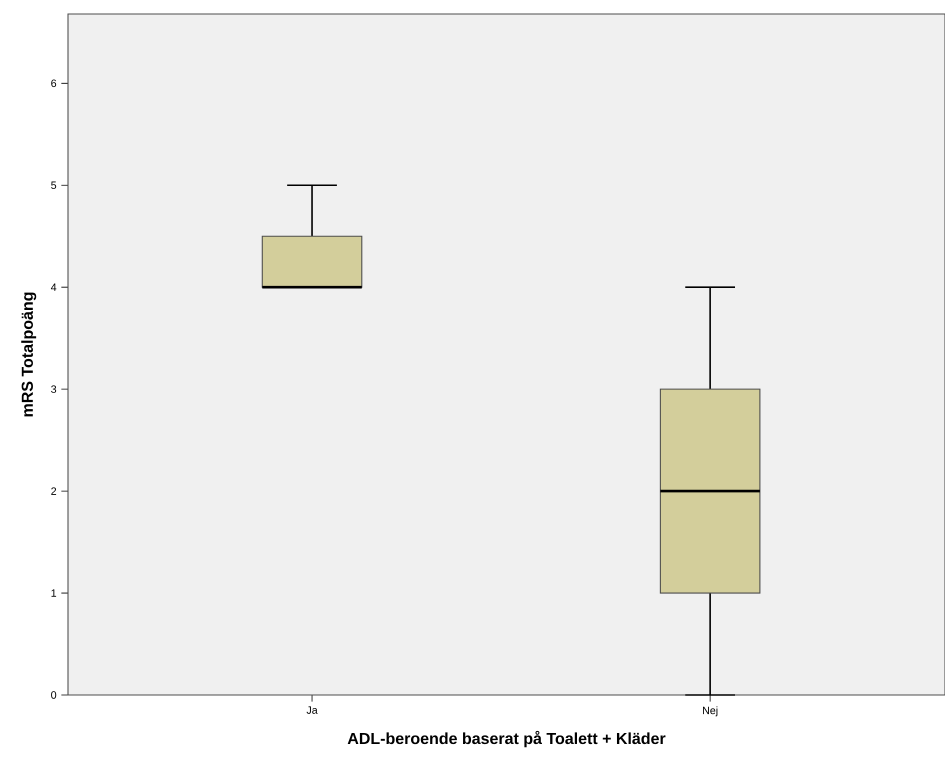  I want to click on x-tick-label: Ja, so click(312, 710).